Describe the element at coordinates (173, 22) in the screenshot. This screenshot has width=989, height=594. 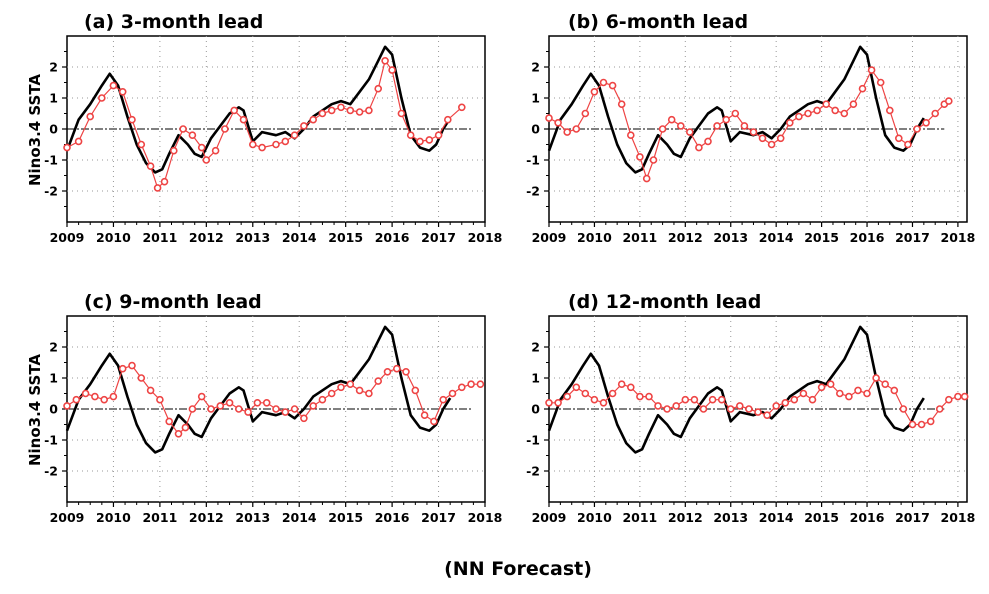
I see `panel-title: (a) 3-month lead` at that location.